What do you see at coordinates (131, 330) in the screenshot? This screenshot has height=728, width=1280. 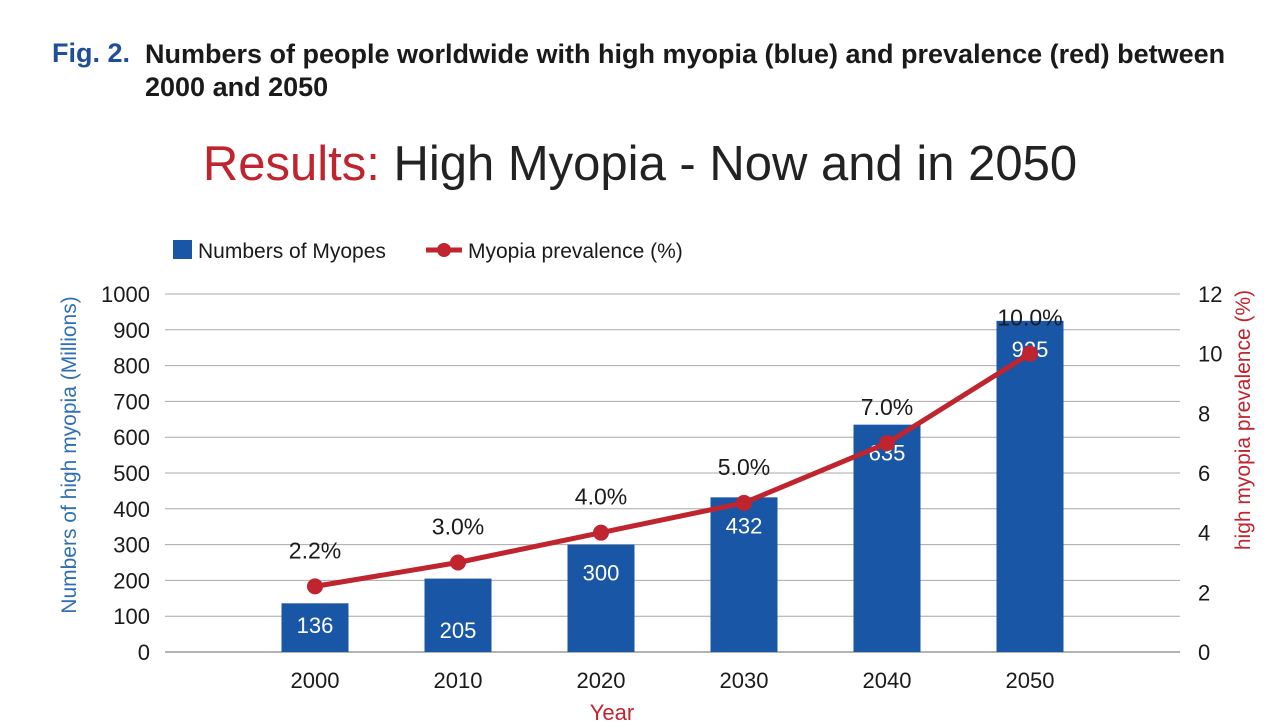 I see `y-tick-label-left: 900` at bounding box center [131, 330].